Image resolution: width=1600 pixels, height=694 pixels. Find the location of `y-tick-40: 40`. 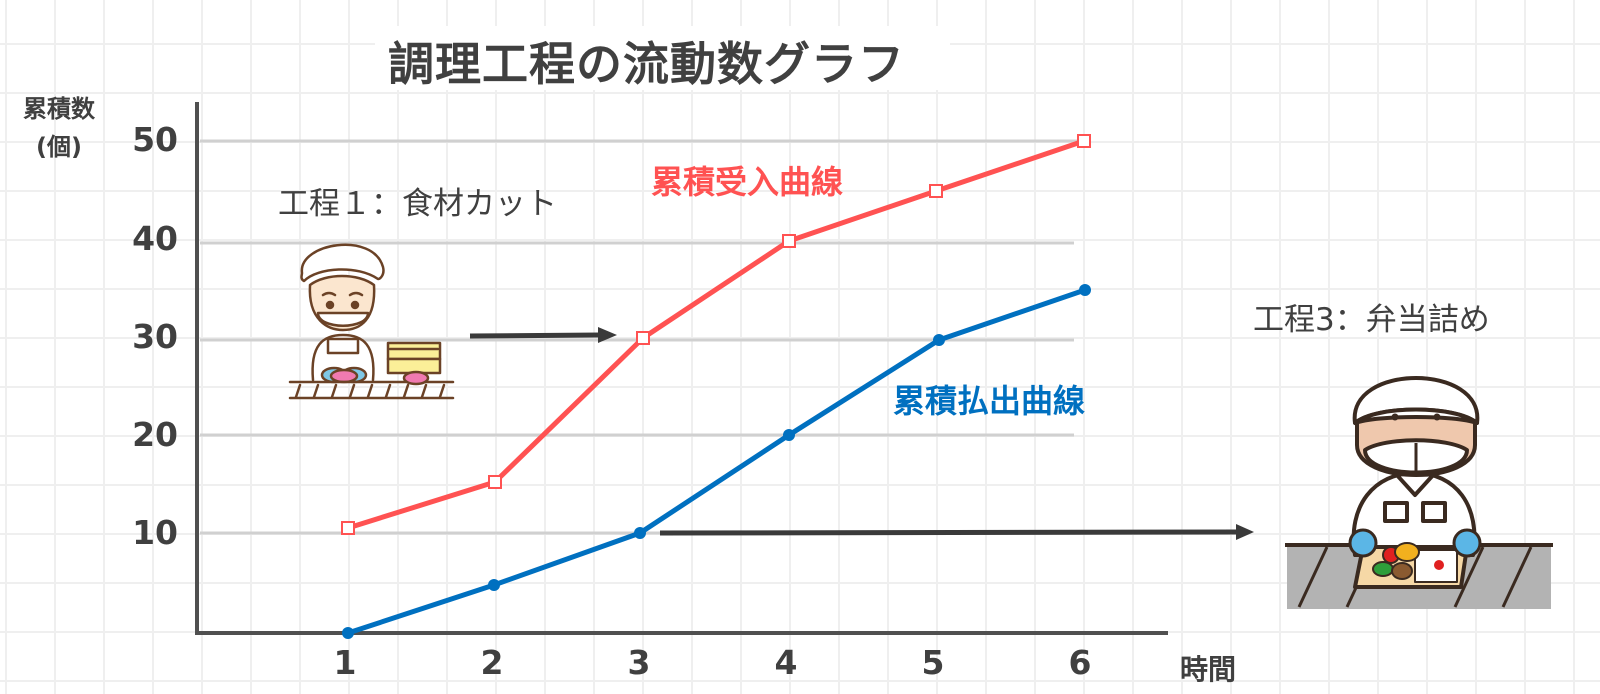

y-tick-40: 40 is located at coordinates (155, 238).